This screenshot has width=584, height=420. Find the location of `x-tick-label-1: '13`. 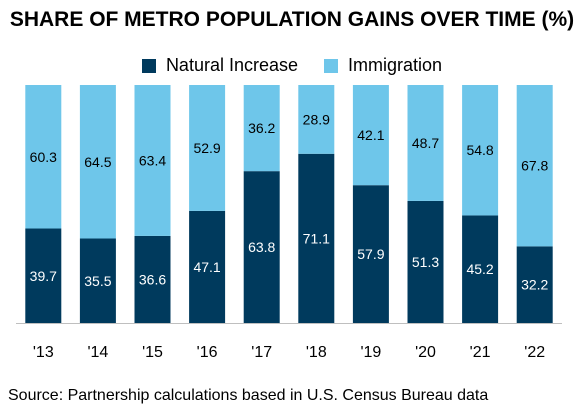

x-tick-label-1: '13 is located at coordinates (43, 352).